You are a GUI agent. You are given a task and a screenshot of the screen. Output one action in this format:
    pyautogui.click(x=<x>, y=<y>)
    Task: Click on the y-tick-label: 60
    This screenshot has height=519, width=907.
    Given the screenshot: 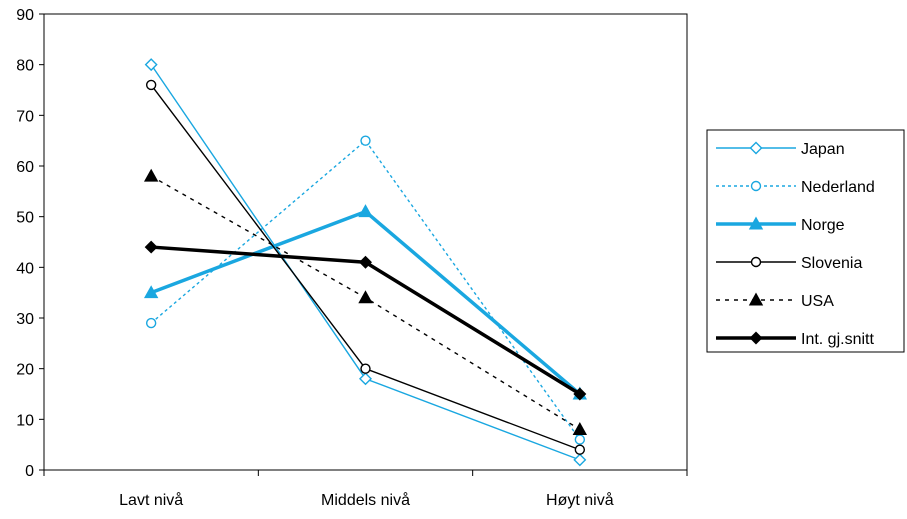 What is the action you would take?
    pyautogui.click(x=25, y=167)
    